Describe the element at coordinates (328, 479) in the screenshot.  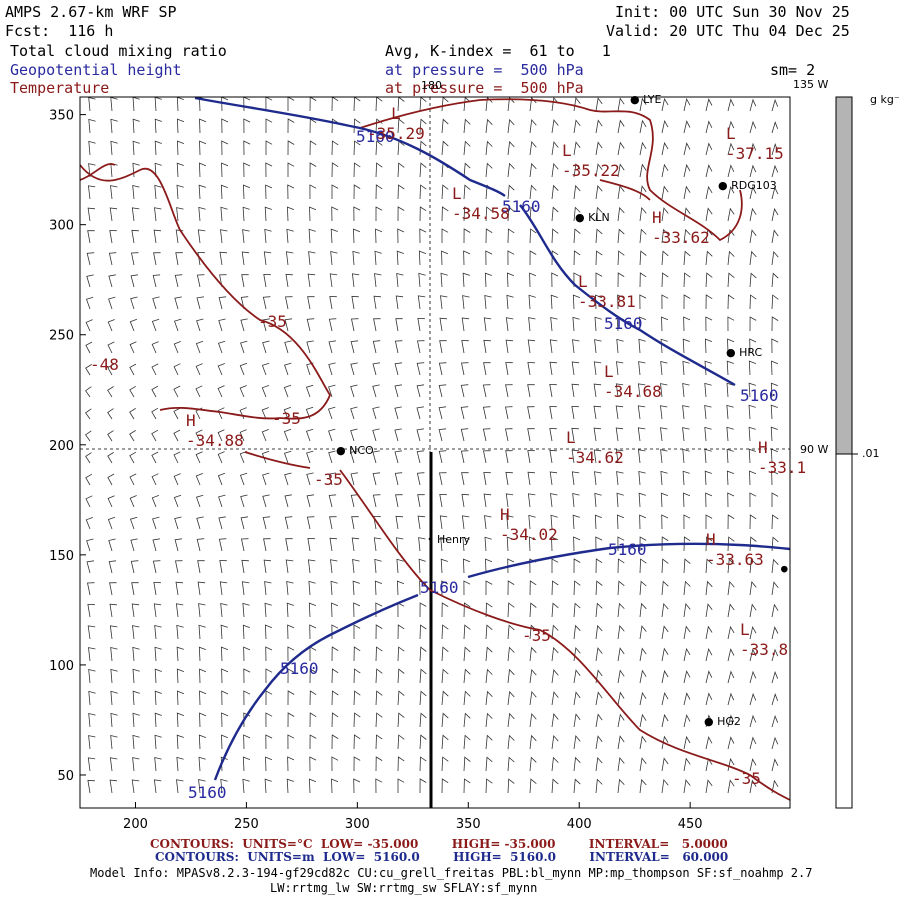
I see `temp-label: -35` at that location.